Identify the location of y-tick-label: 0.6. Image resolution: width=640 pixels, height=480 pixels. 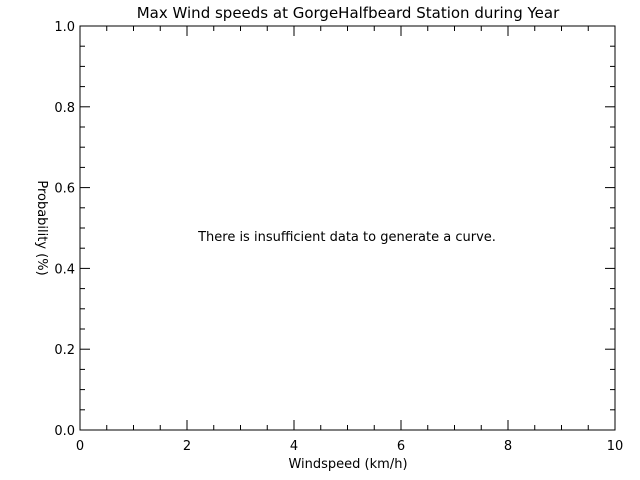
(64, 189).